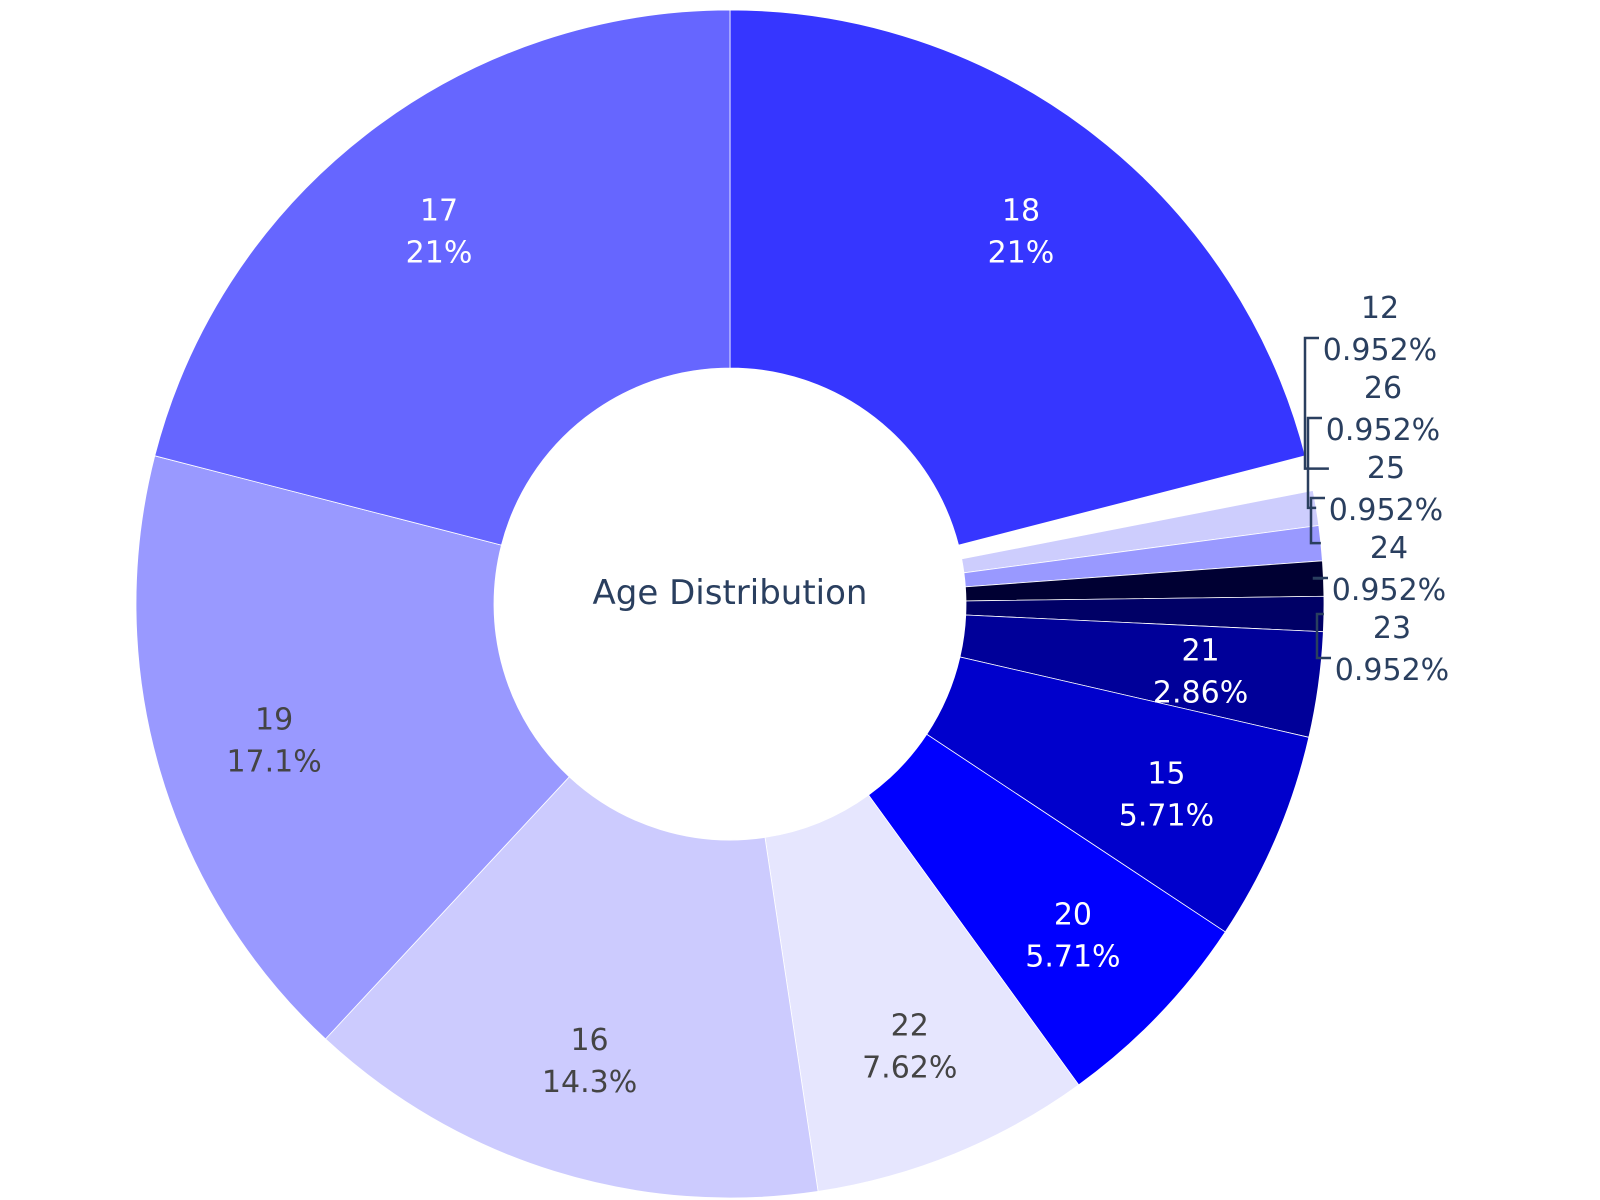 This screenshot has height=1200, width=1600. Describe the element at coordinates (439, 232) in the screenshot. I see `slice-label-17: 17 21%` at that location.